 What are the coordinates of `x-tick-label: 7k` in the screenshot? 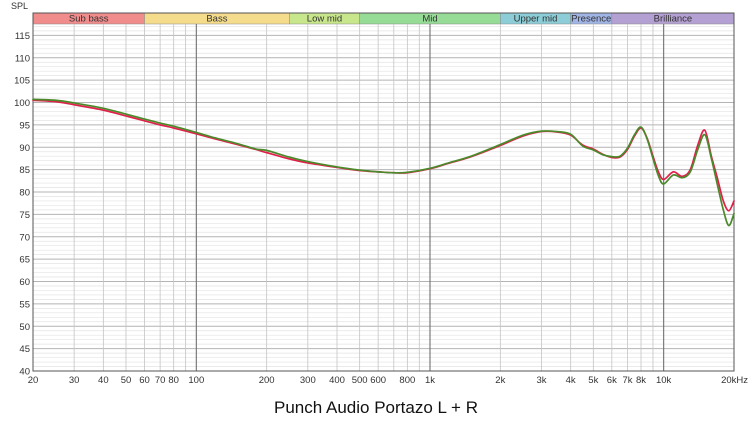 It's located at (627, 380).